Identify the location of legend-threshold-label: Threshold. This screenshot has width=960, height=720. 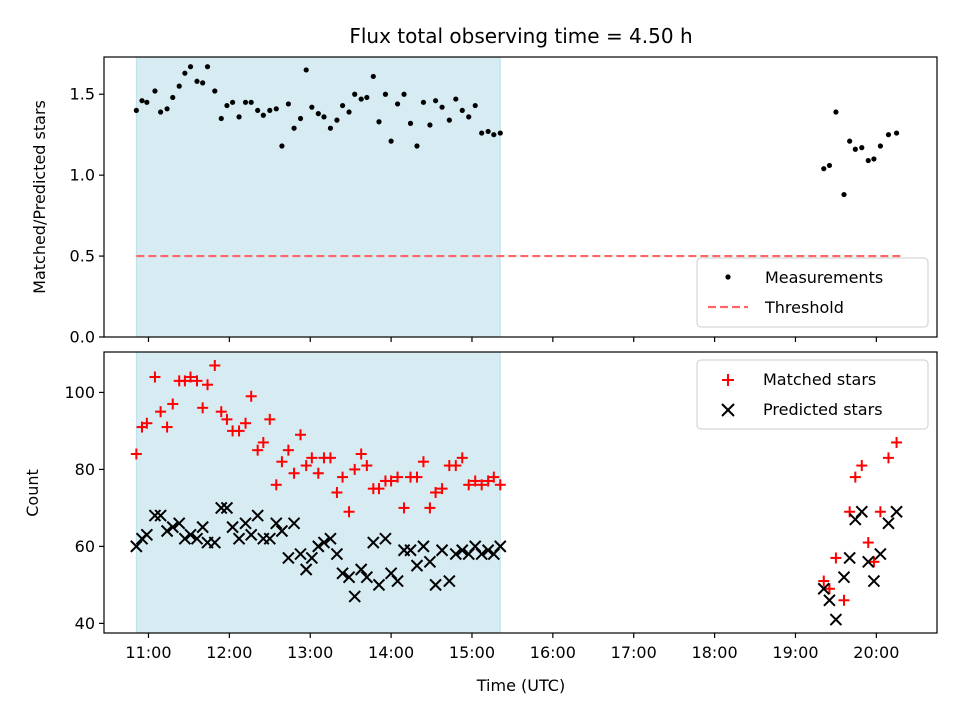
(804, 307).